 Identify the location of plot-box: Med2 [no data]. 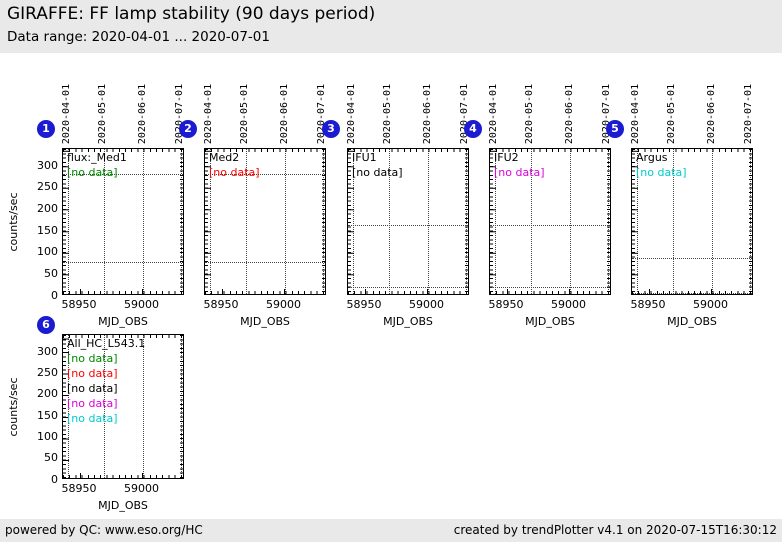
(265, 221).